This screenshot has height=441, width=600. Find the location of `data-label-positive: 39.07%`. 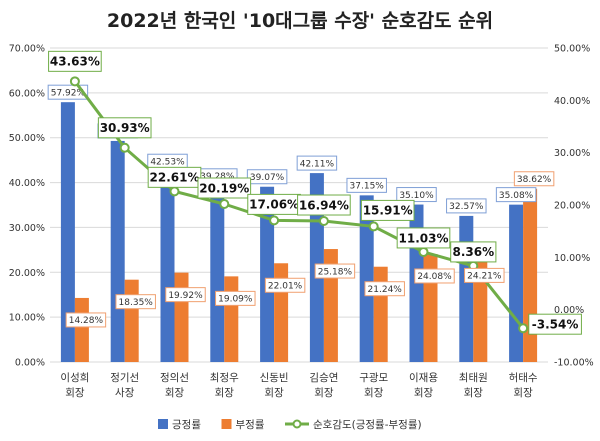

data-label-positive: 39.07% is located at coordinates (267, 178).